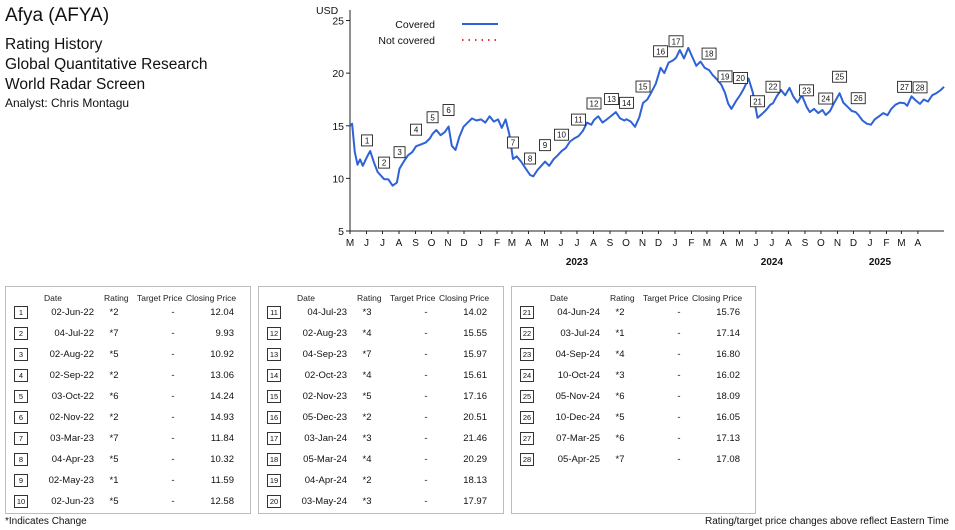 The width and height of the screenshot is (955, 530). What do you see at coordinates (611, 99) in the screenshot?
I see `rating-marker-label: 13` at bounding box center [611, 99].